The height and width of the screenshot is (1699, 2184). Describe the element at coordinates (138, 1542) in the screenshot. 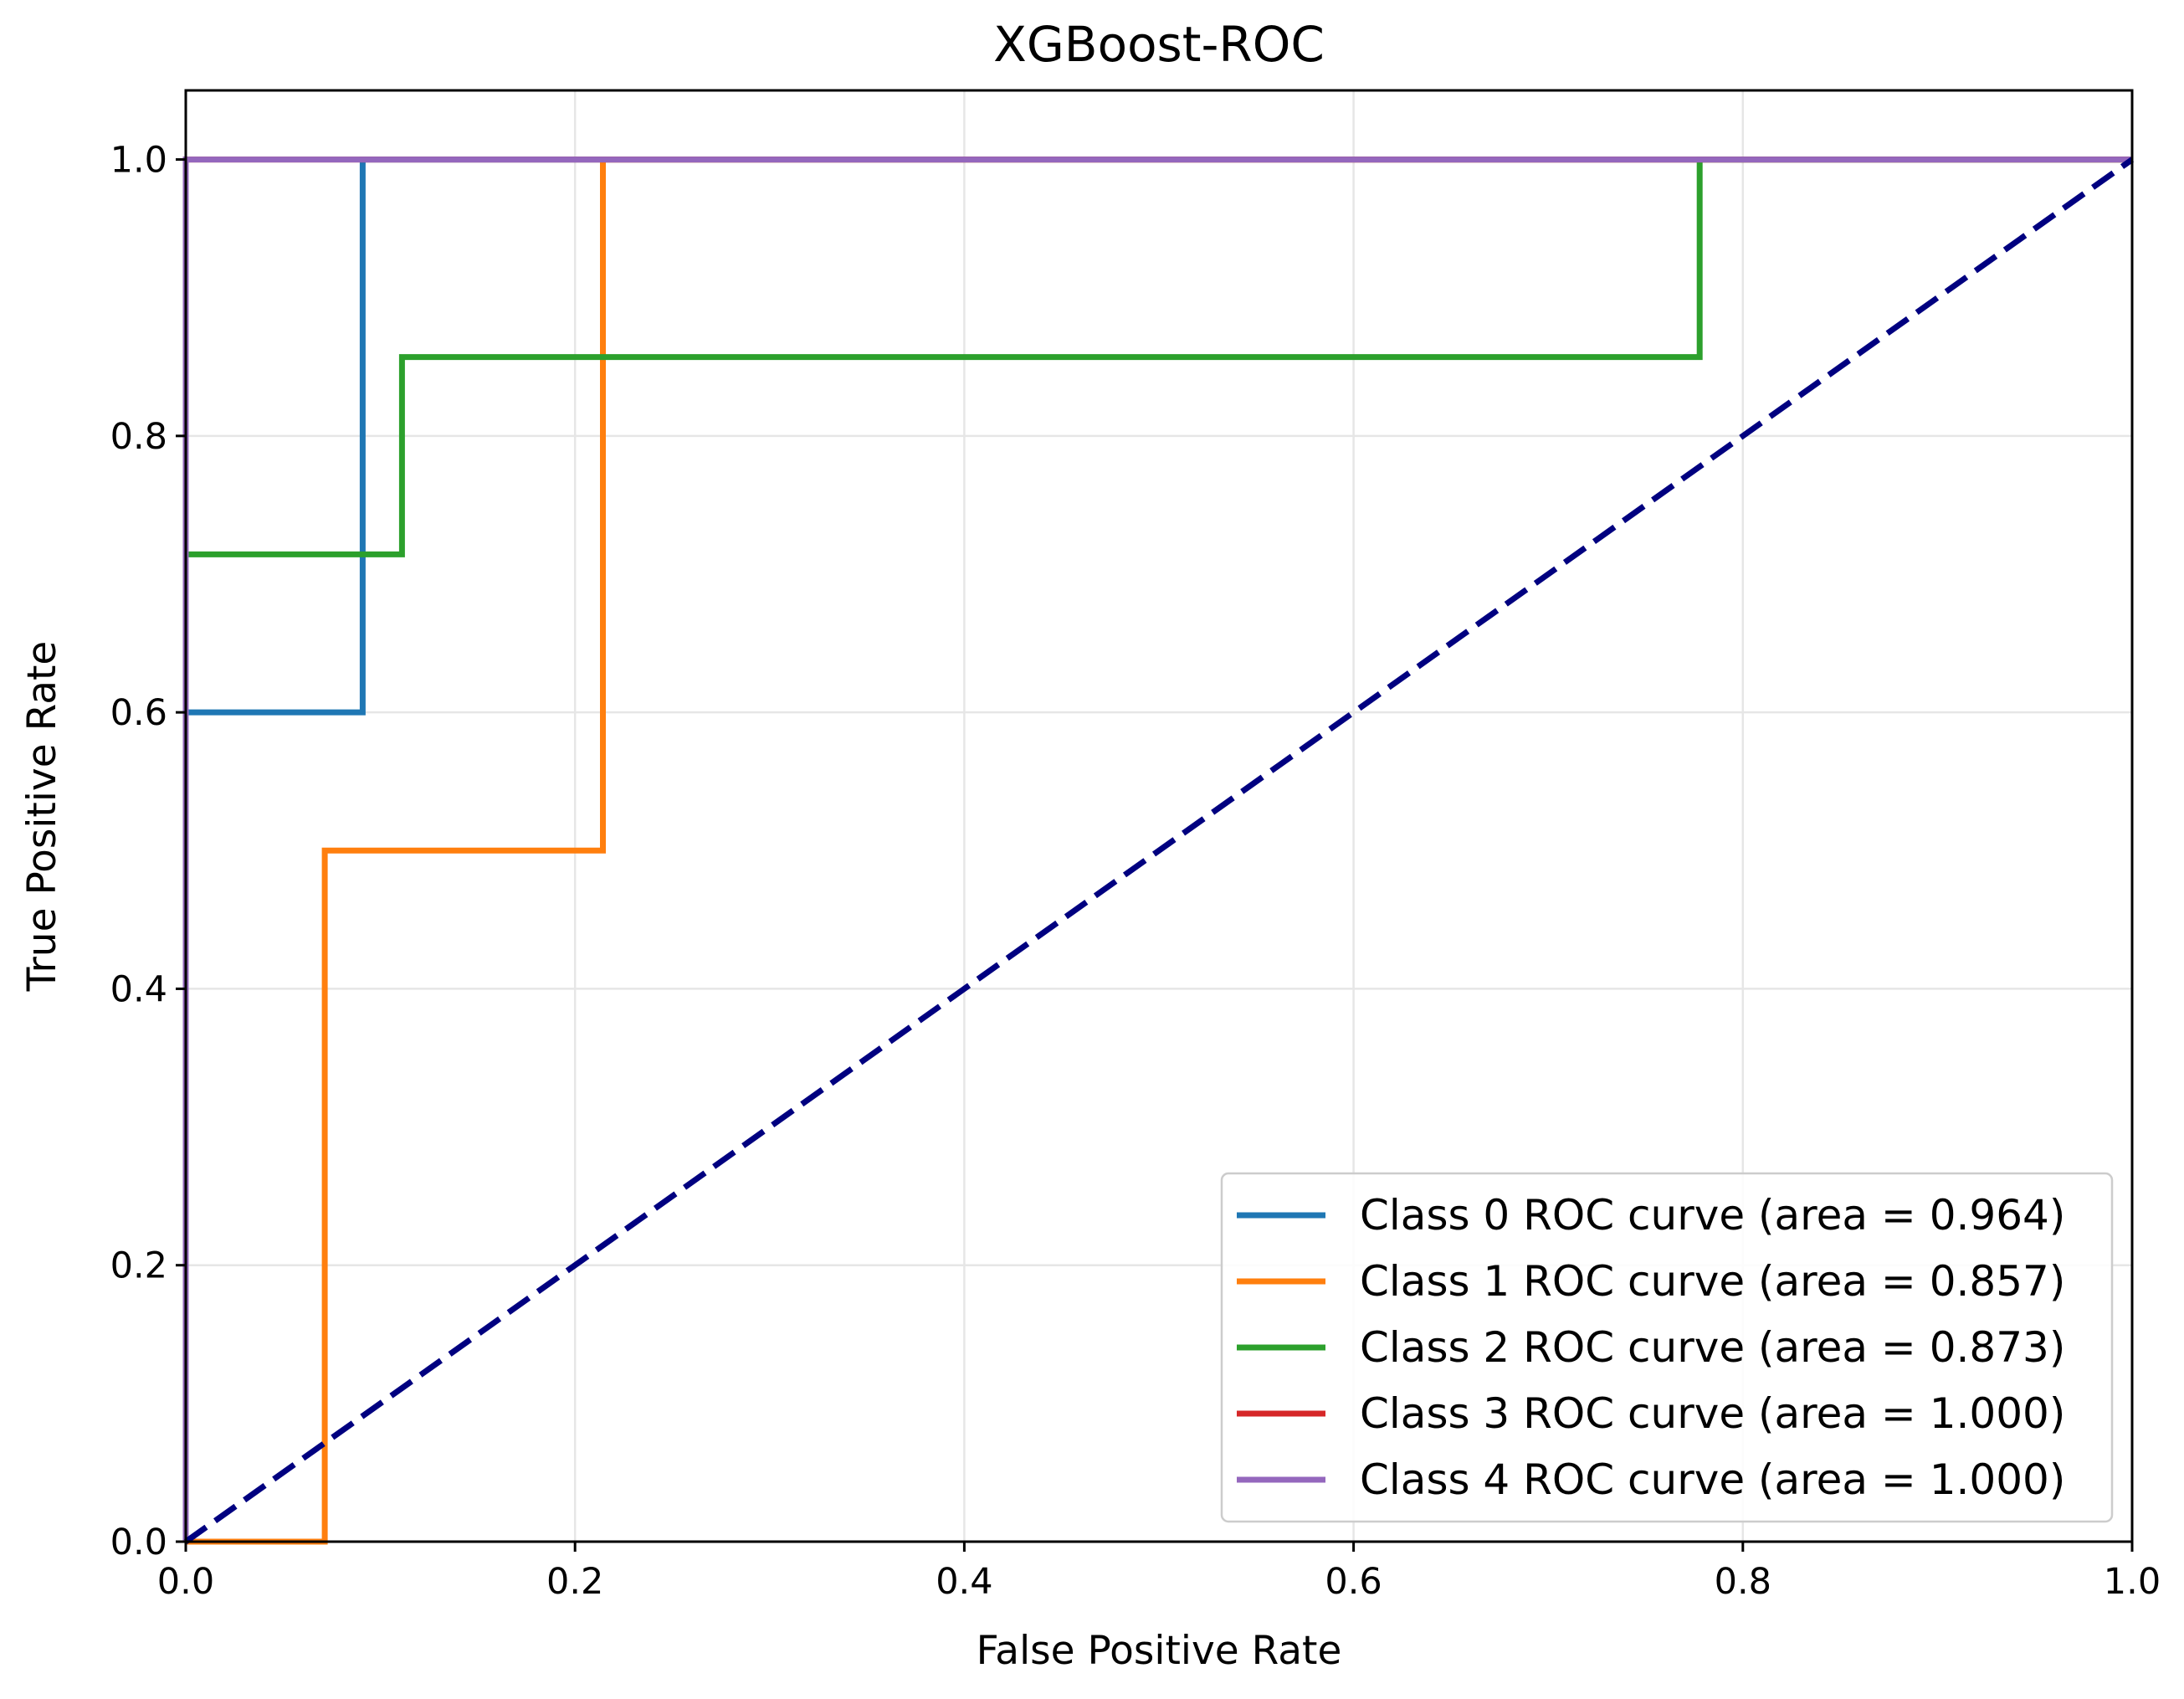

I see `y-tick-label: 0.0` at that location.